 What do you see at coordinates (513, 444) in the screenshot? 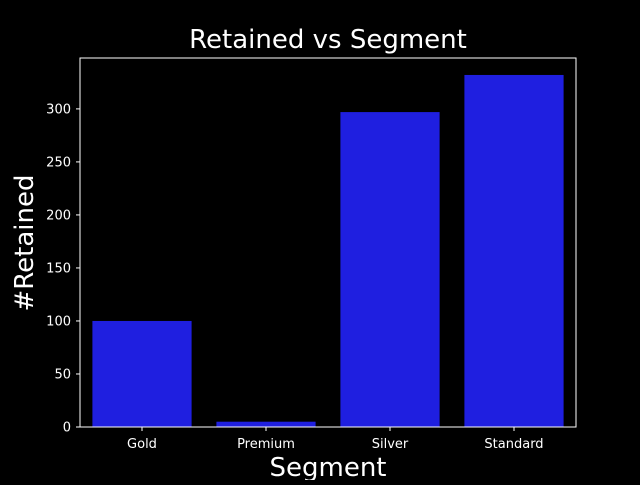
I see `x-tick-label: Standard` at bounding box center [513, 444].